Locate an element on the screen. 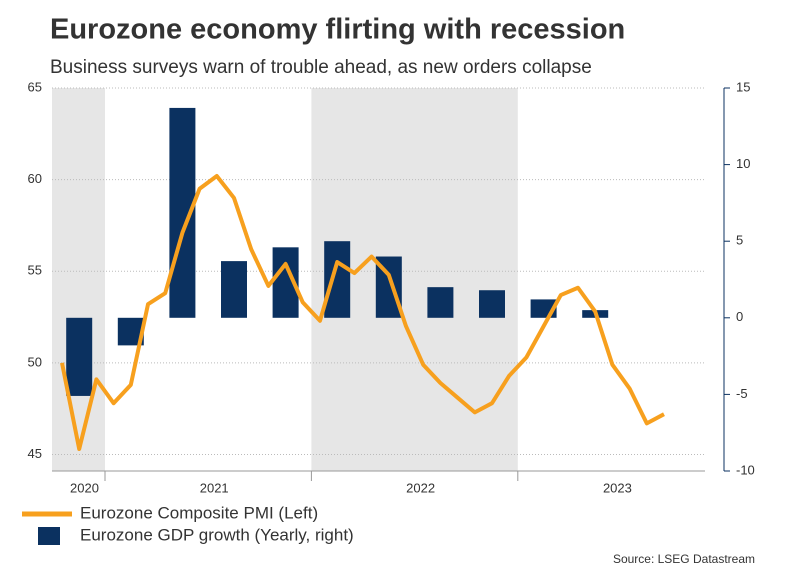  y-tick-label: 50 is located at coordinates (35, 361).